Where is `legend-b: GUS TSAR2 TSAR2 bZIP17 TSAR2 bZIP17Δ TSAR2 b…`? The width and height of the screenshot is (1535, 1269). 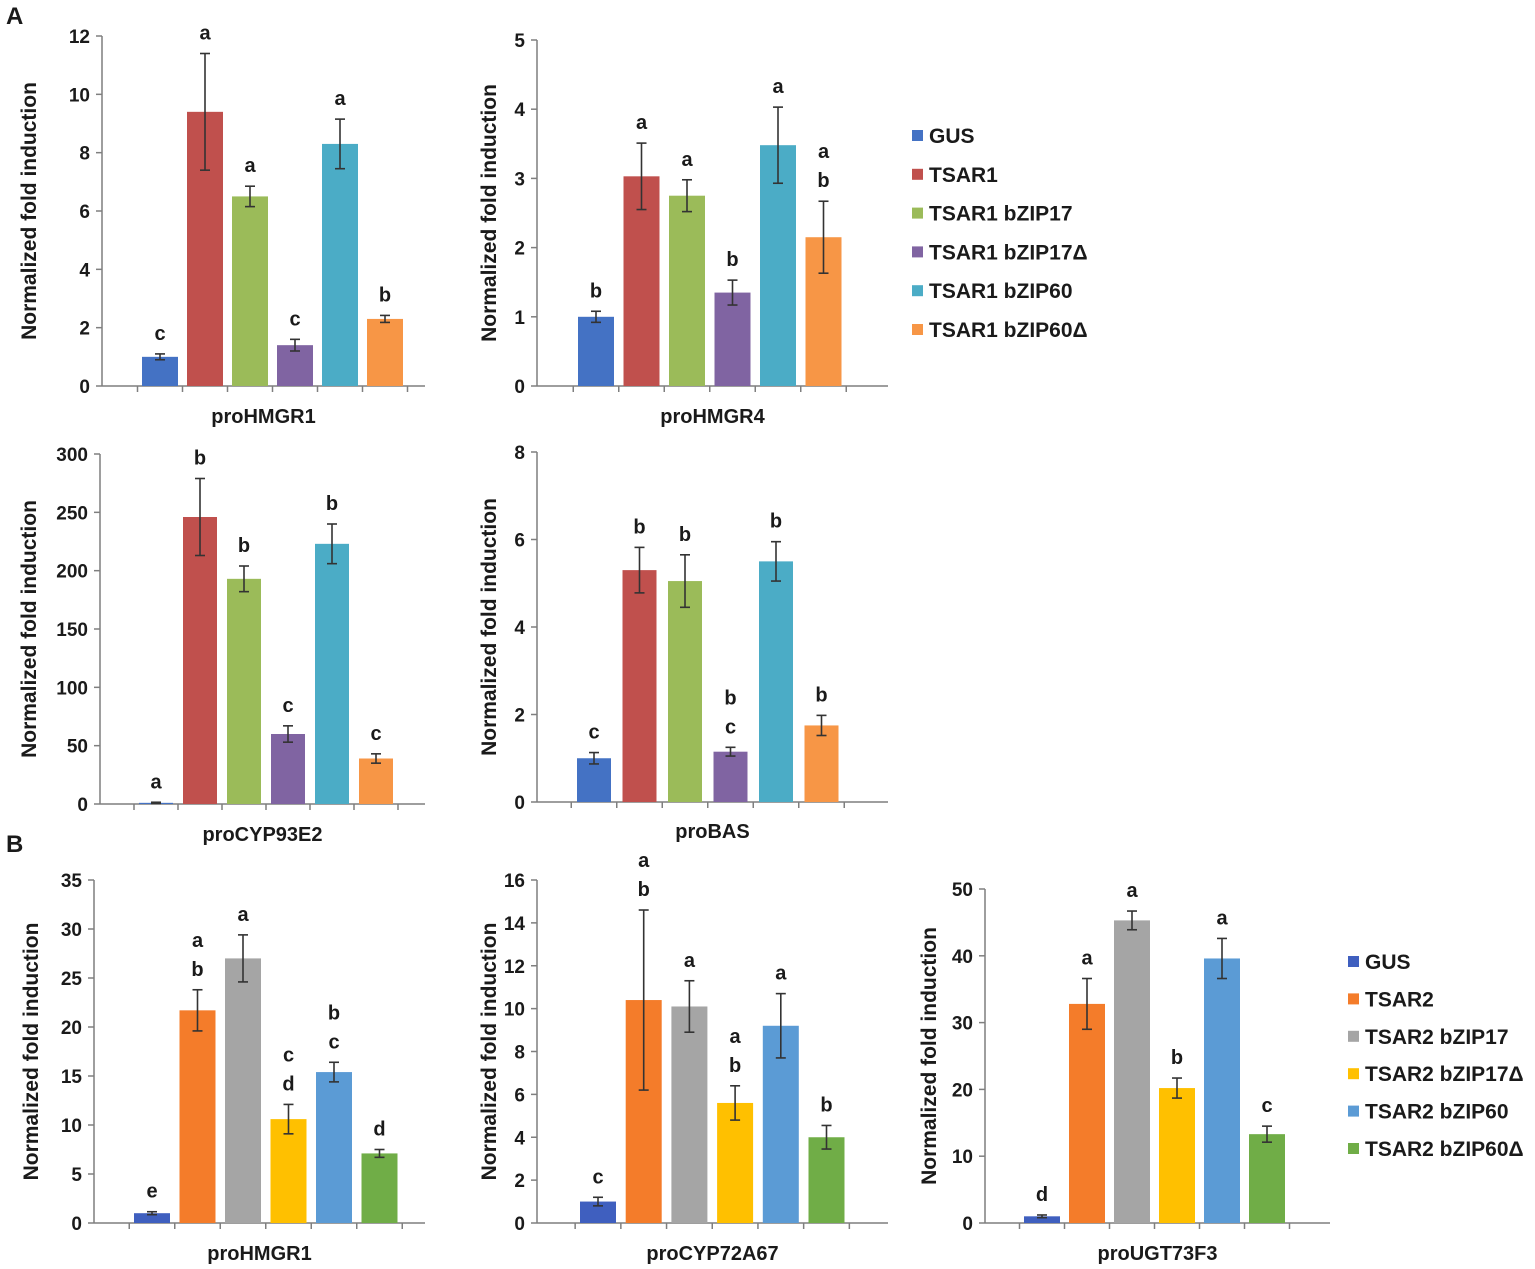 legend-b: GUS TSAR2 TSAR2 bZIP17 TSAR2 bZIP17Δ TSAR2 b… is located at coordinates (1436, 1056).